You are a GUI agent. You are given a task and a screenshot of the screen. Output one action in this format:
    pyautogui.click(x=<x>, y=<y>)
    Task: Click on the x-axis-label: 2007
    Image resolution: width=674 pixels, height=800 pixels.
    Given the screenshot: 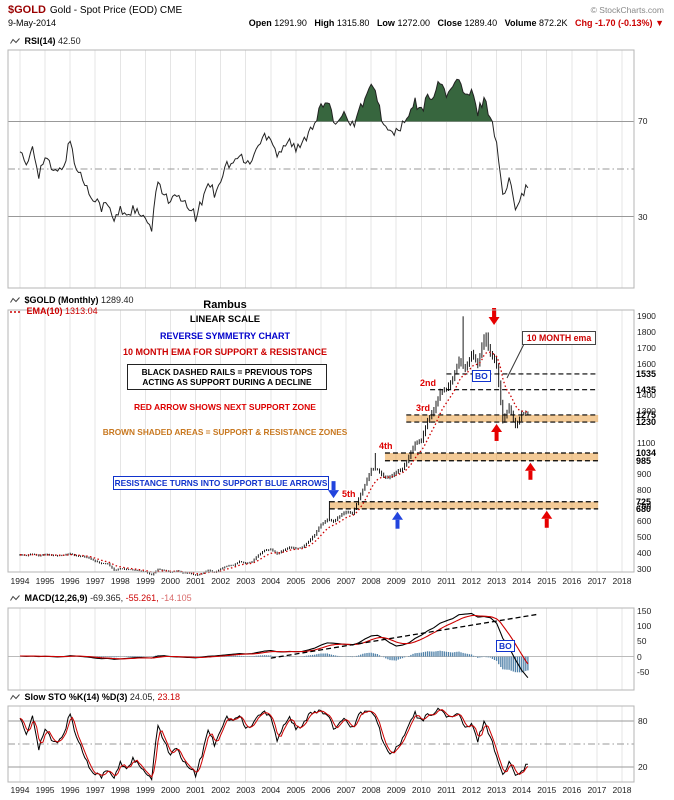 What is the action you would take?
    pyautogui.click(x=346, y=581)
    